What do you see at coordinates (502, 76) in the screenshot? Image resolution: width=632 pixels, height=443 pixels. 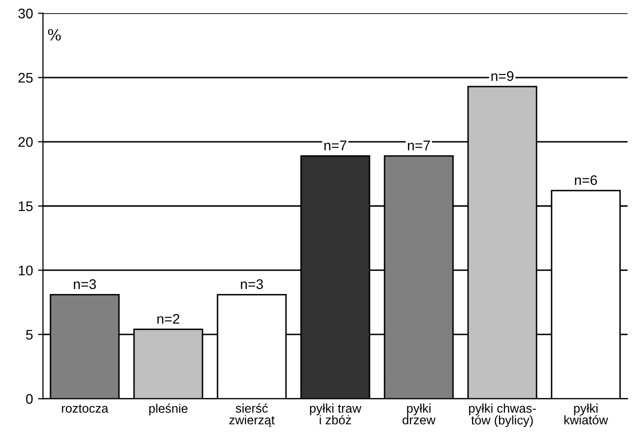 I see `annotation: n=9` at bounding box center [502, 76].